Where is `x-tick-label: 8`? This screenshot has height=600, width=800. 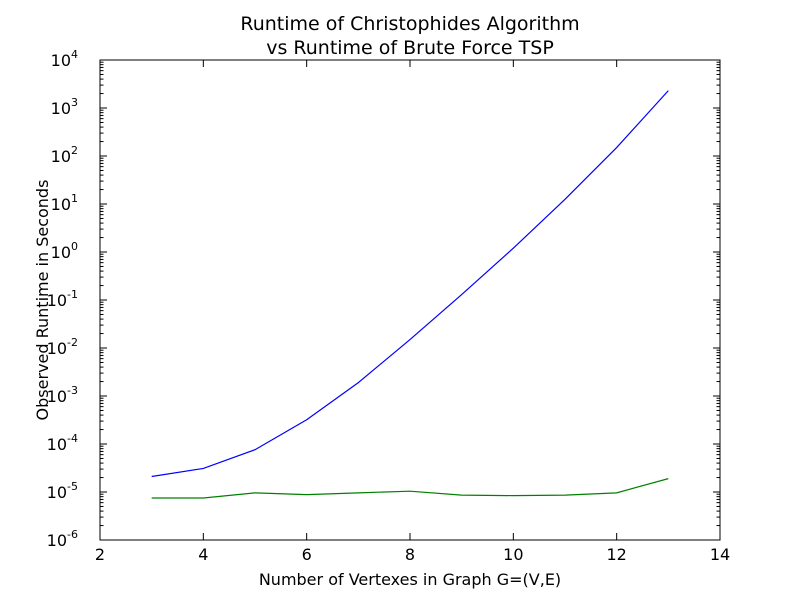 x-tick-label: 8 is located at coordinates (410, 554).